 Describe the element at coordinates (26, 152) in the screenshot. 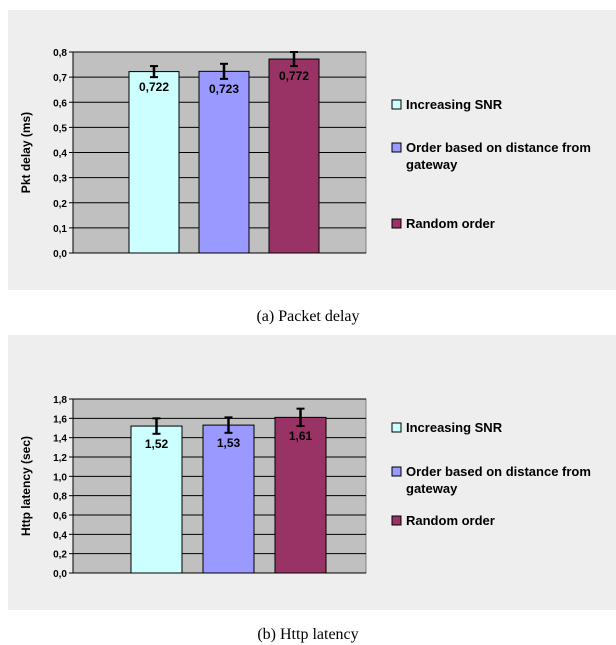

I see `y-axis-label: Pkt delay (ms)` at that location.